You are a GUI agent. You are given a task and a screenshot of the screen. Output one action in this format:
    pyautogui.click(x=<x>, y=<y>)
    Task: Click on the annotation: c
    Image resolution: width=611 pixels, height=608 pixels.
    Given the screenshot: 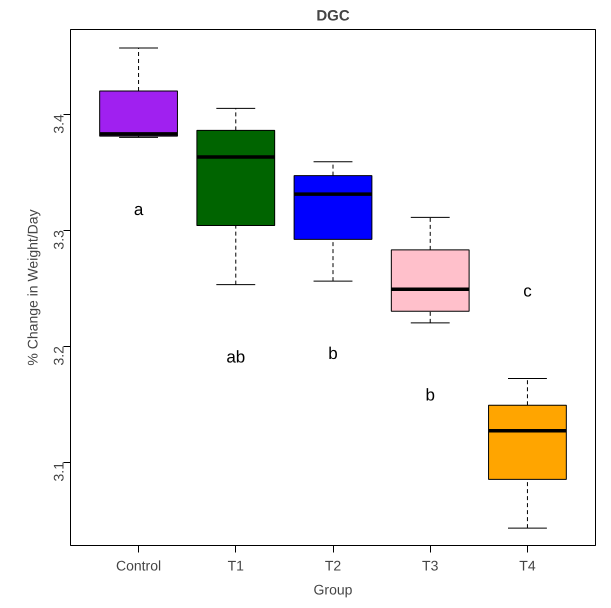 What is the action you would take?
    pyautogui.click(x=527, y=290)
    